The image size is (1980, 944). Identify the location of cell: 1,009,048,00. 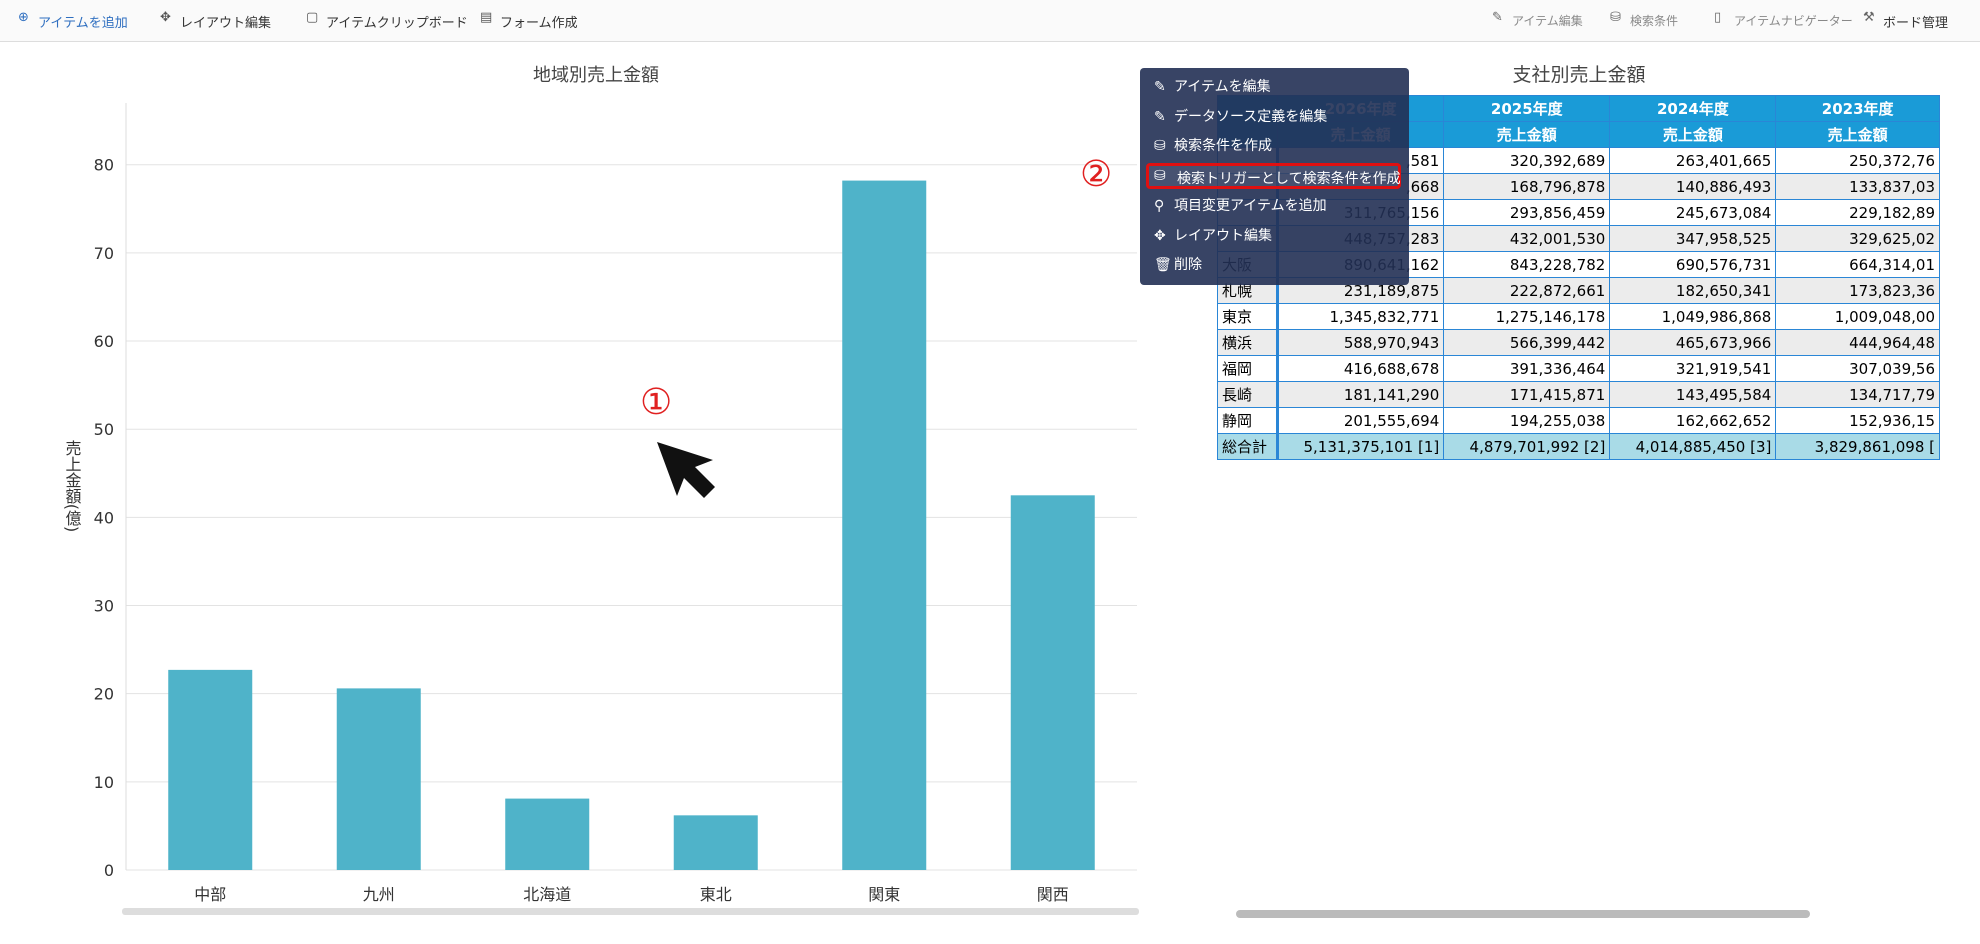
(1857, 316).